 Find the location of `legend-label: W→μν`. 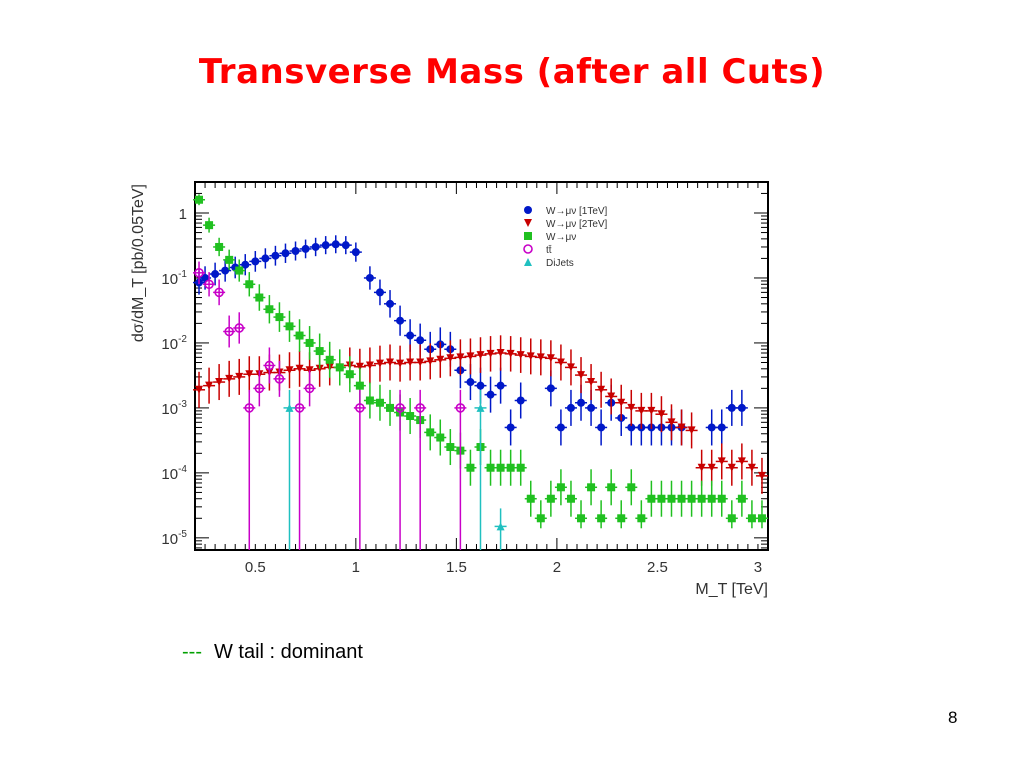

legend-label: W→μν is located at coordinates (561, 237).